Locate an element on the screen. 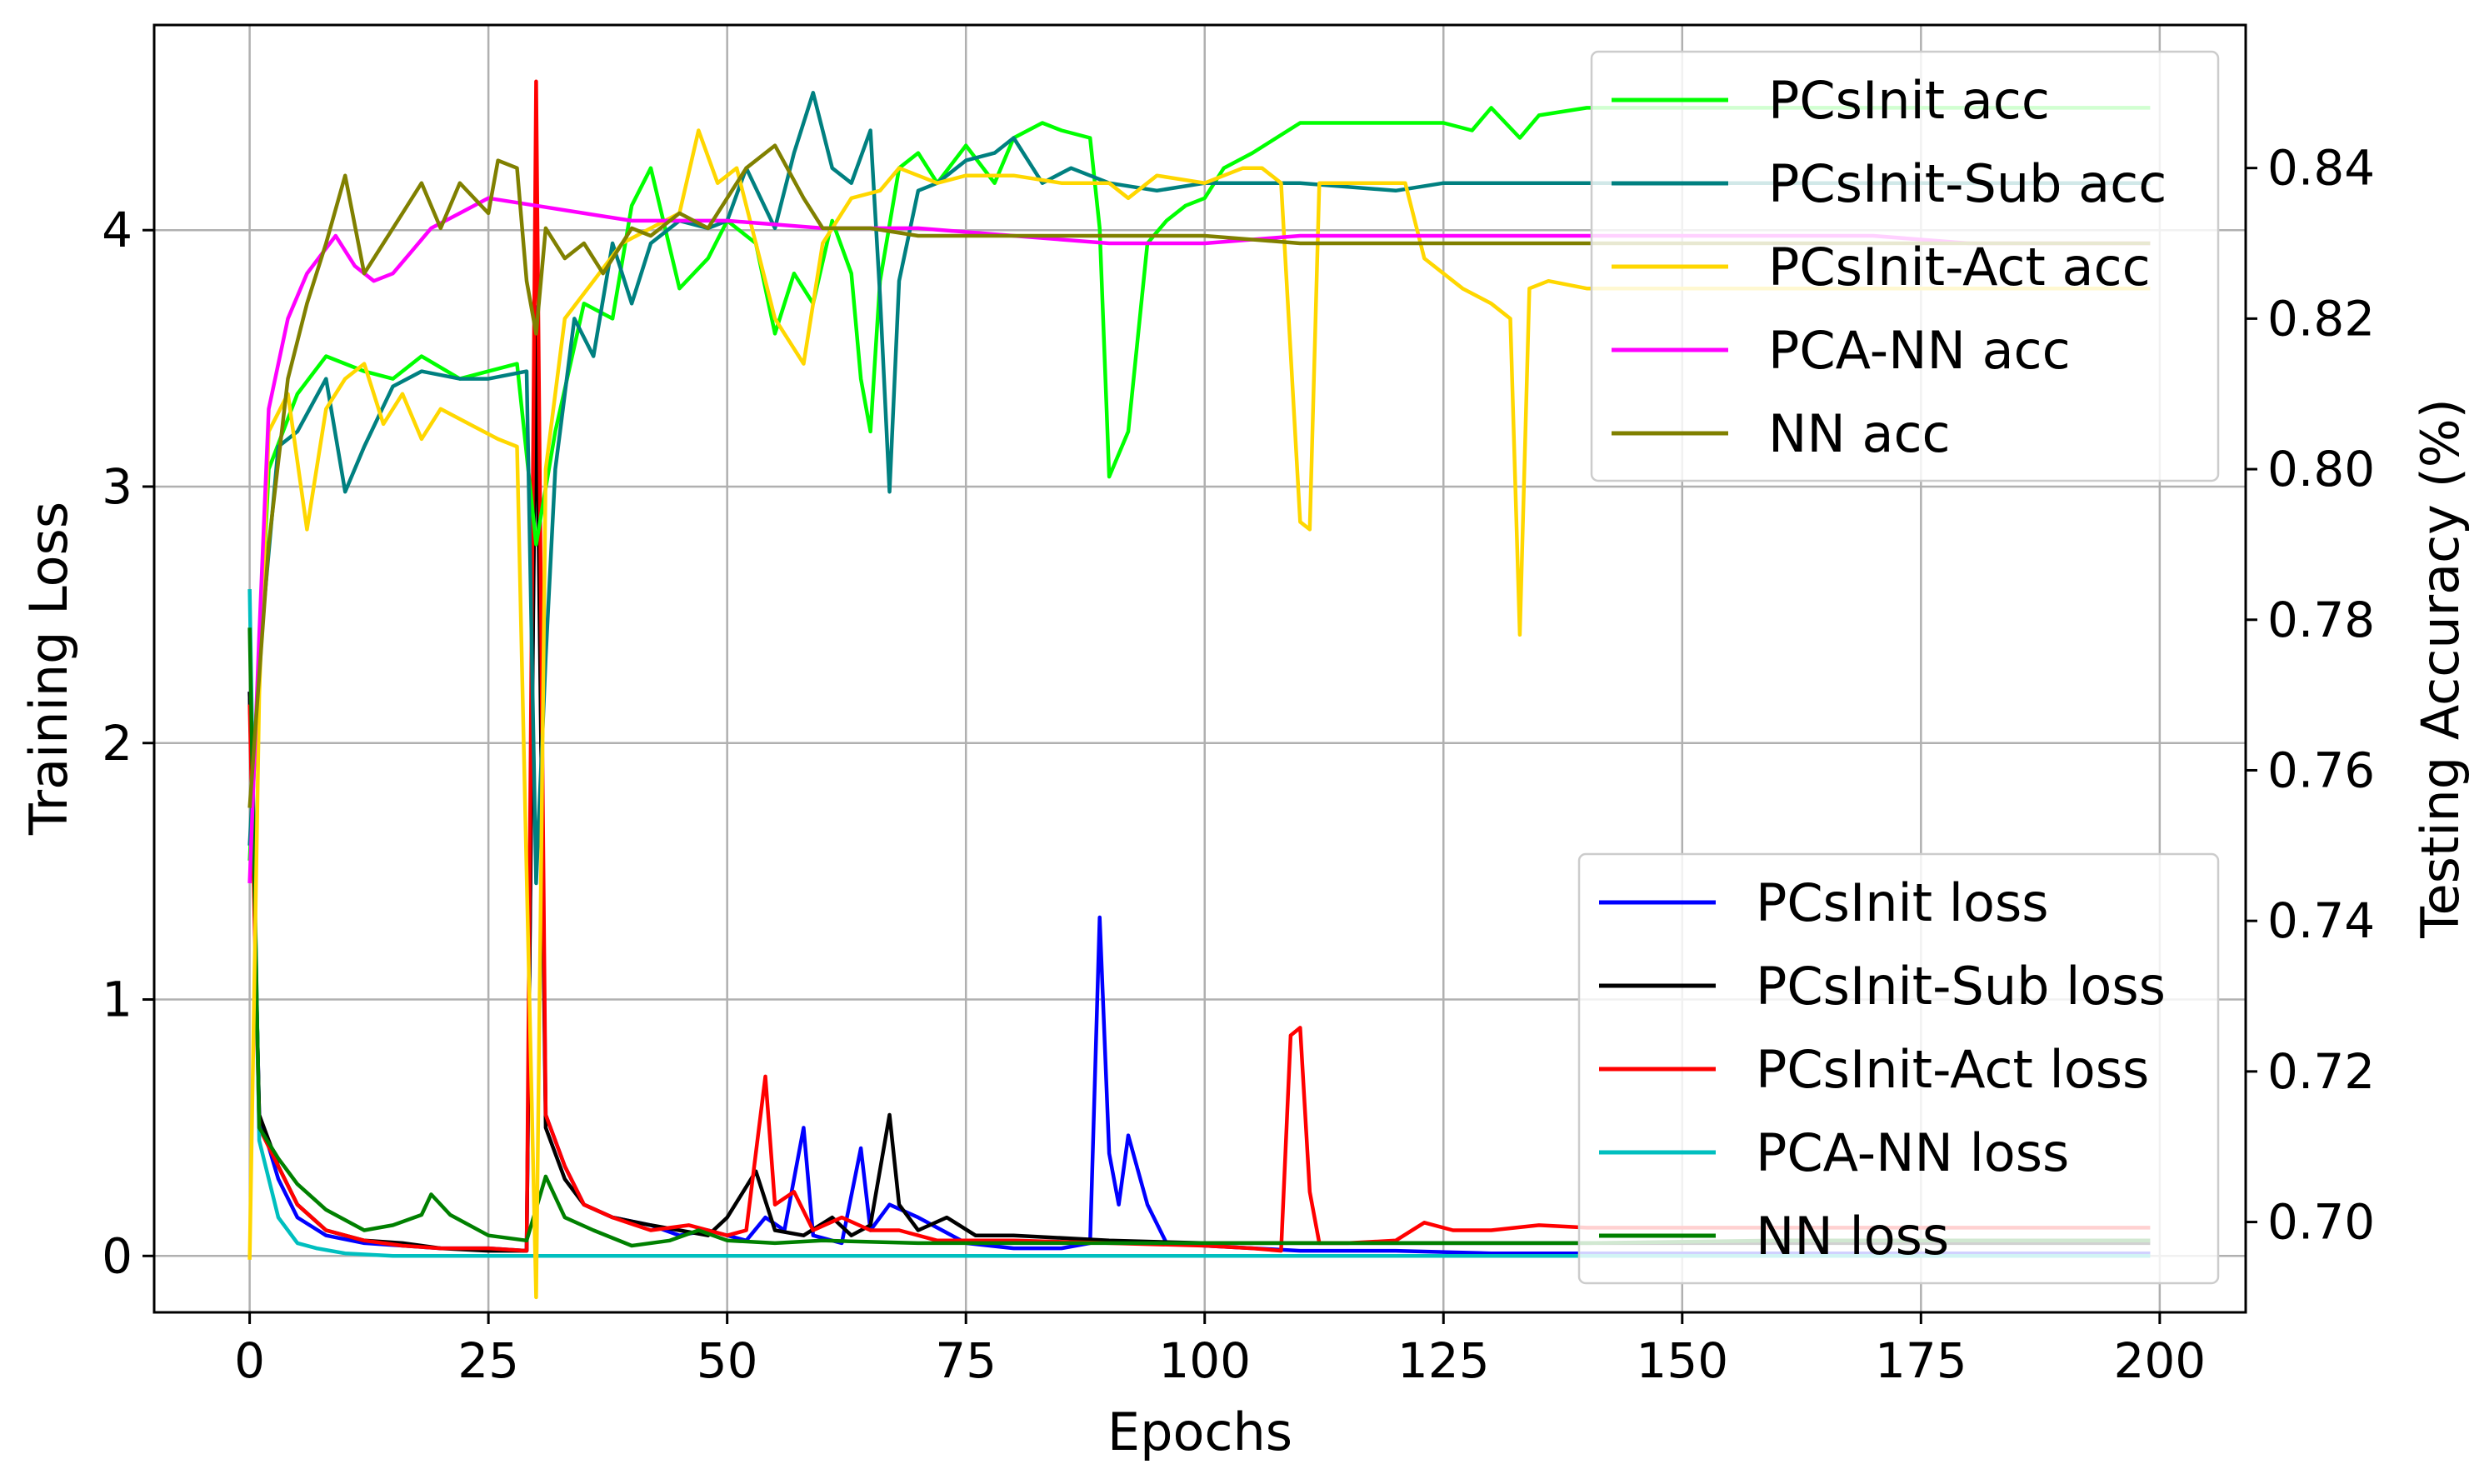  left-y-tick-label: 1 is located at coordinates (117, 1000).